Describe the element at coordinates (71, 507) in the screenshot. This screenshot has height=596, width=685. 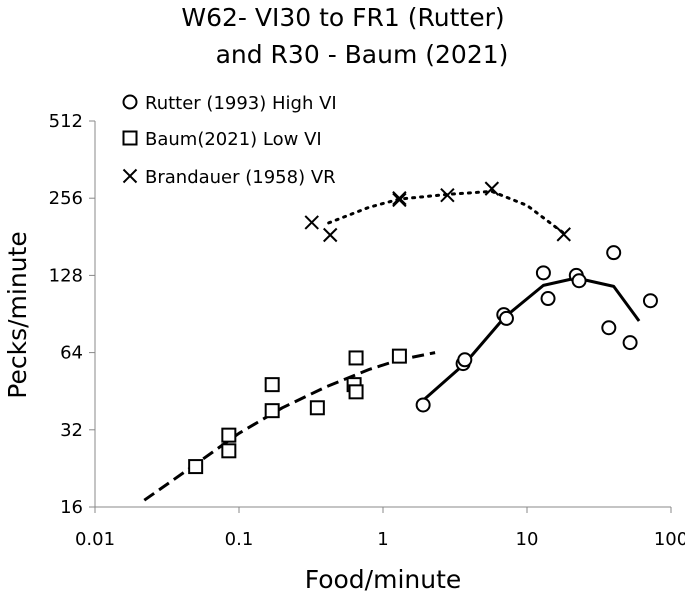
I see `y-tick-label: 16` at that location.